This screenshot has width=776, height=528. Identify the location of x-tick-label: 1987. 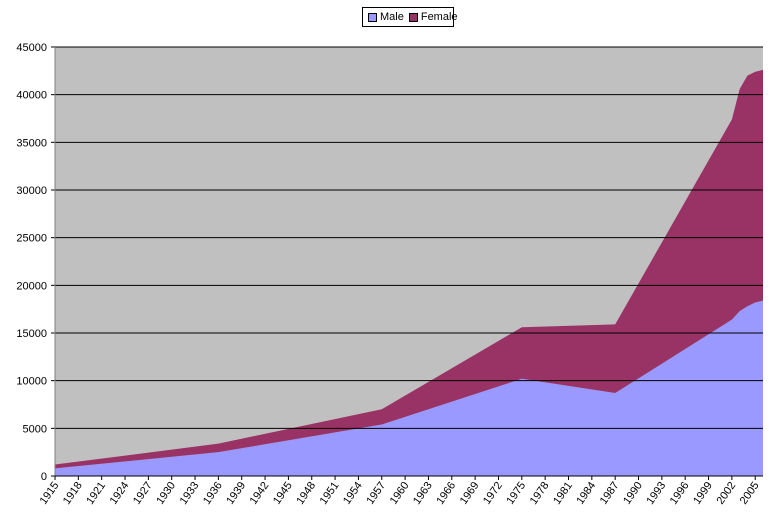
(610, 493).